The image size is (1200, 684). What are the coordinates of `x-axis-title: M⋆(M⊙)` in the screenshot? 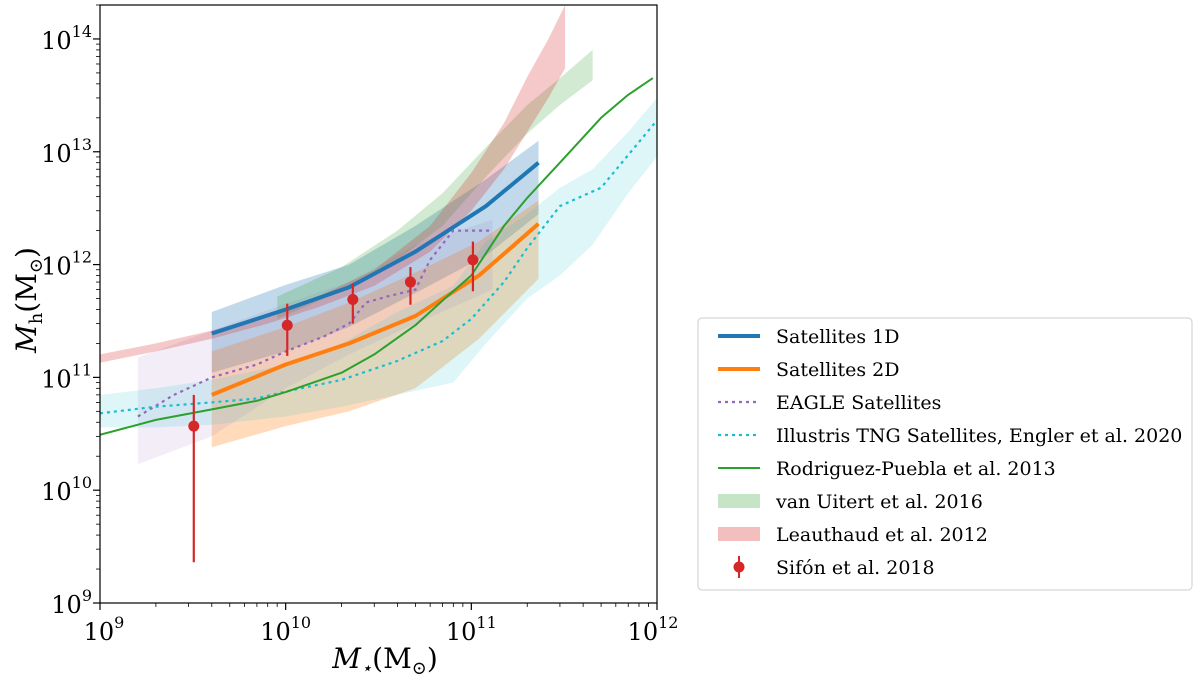 It's located at (384, 660).